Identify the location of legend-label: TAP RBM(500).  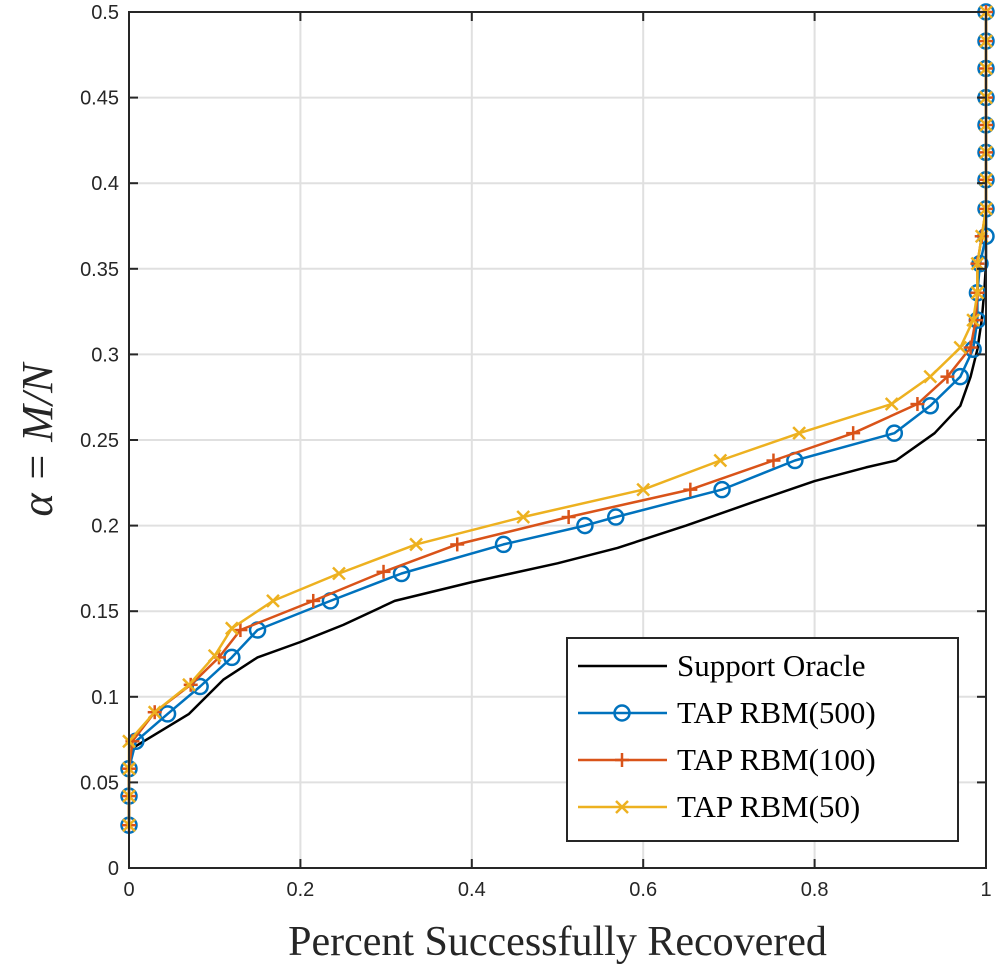
(776, 712).